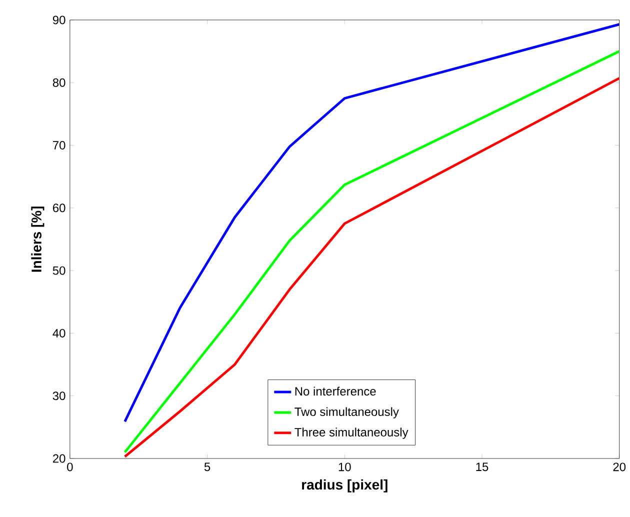  What do you see at coordinates (59, 333) in the screenshot?
I see `y-tick-label: 40` at bounding box center [59, 333].